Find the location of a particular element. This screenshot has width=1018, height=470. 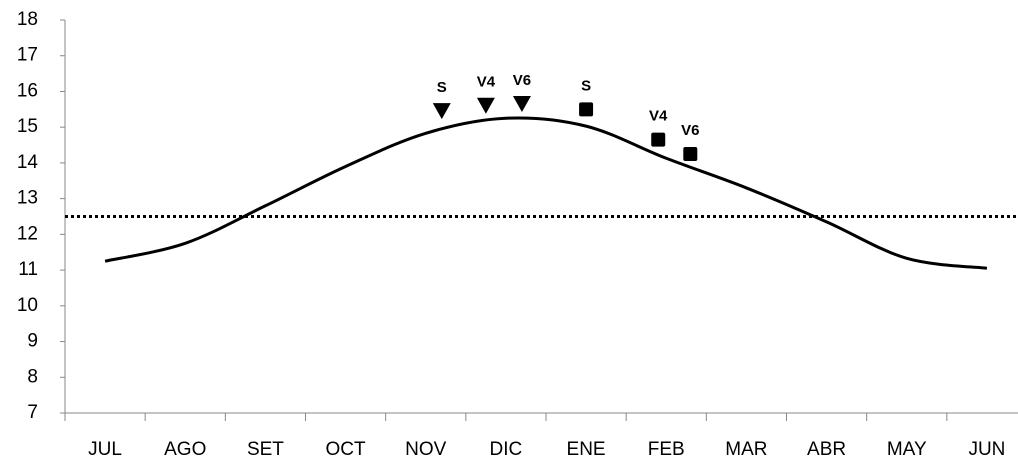

y-tick-label: 15 is located at coordinates (27, 126).